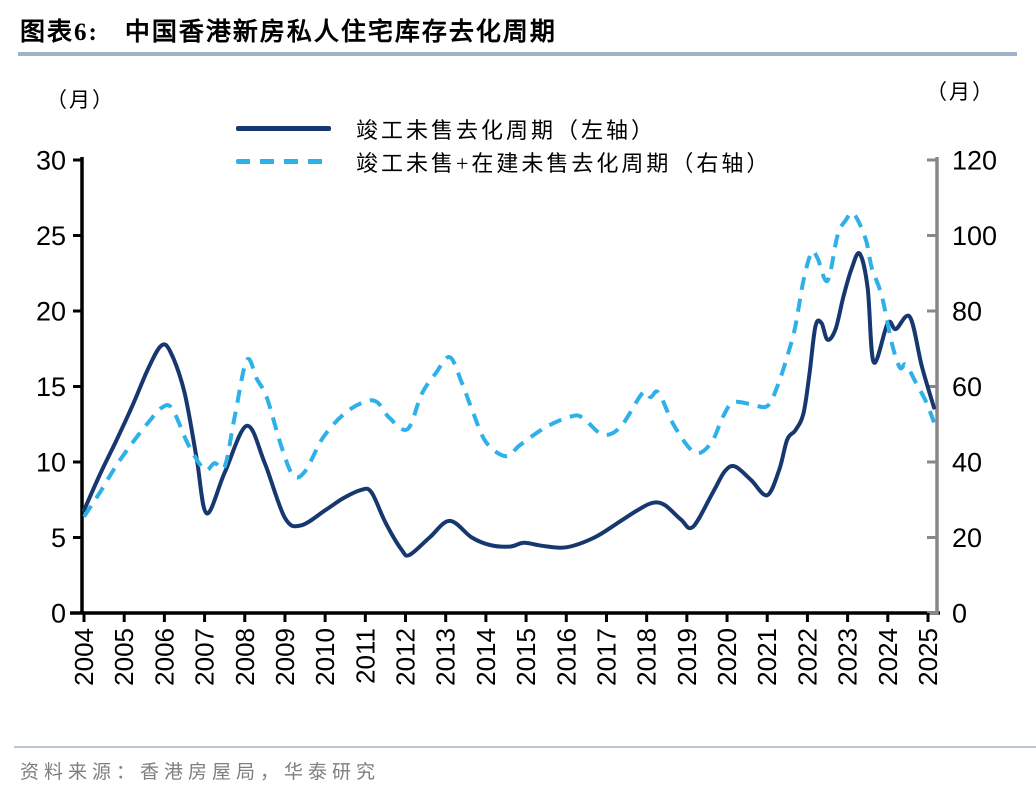 Image resolution: width=1036 pixels, height=792 pixels. I want to click on right-axis-tick-label: 120, so click(974, 161).